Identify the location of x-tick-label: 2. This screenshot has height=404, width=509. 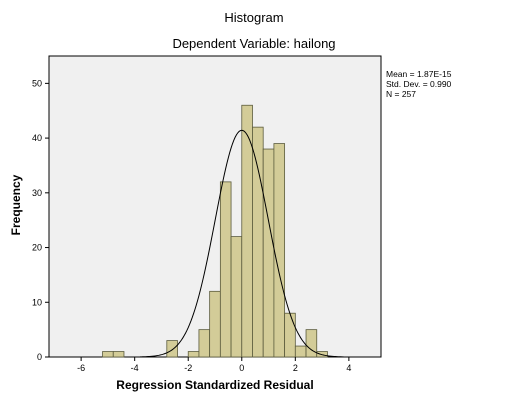
(295, 368).